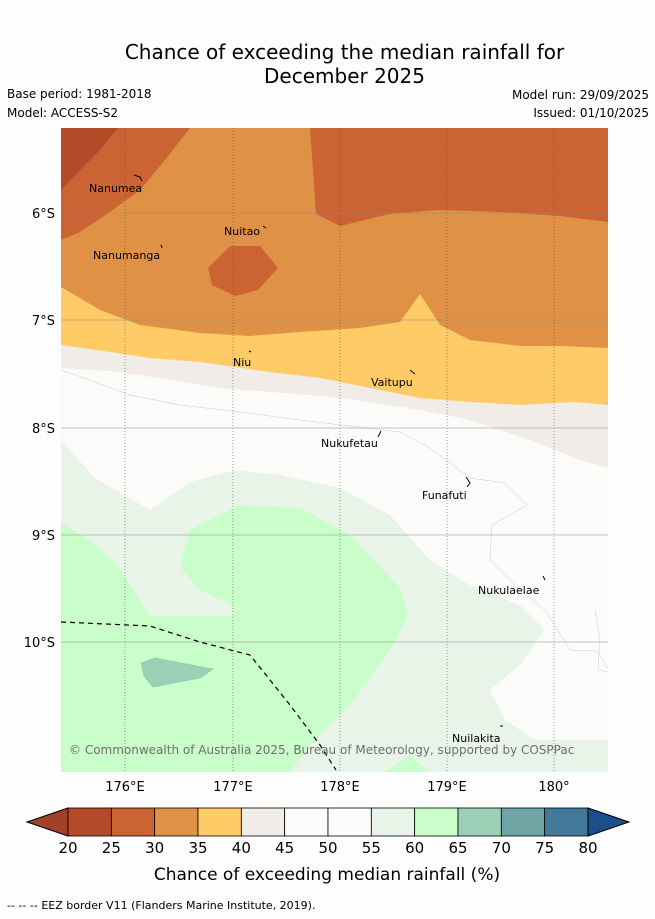 The width and height of the screenshot is (655, 919). I want to click on latitude-tick-labels: 6°S 7°S 8°S 9°S 10°S, so click(39, 429).